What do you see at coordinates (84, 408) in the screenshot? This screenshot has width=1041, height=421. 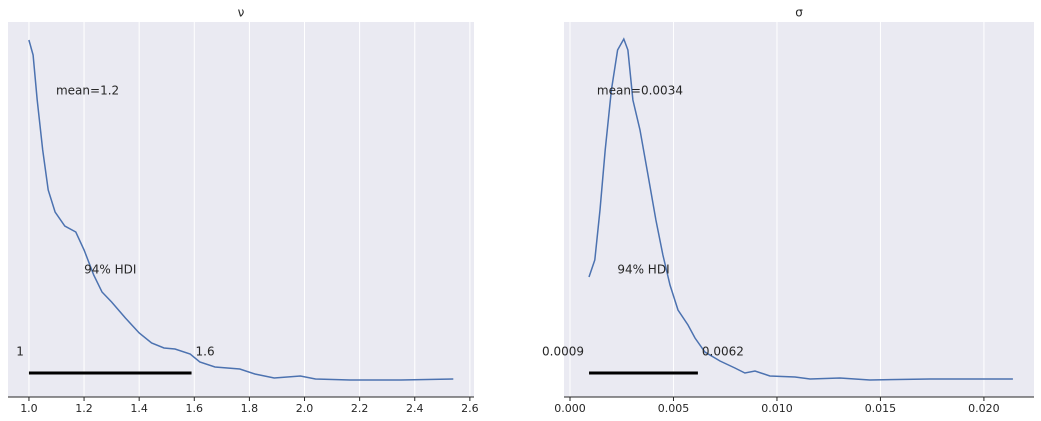 I see `x-tick-label: 1.2` at bounding box center [84, 408].